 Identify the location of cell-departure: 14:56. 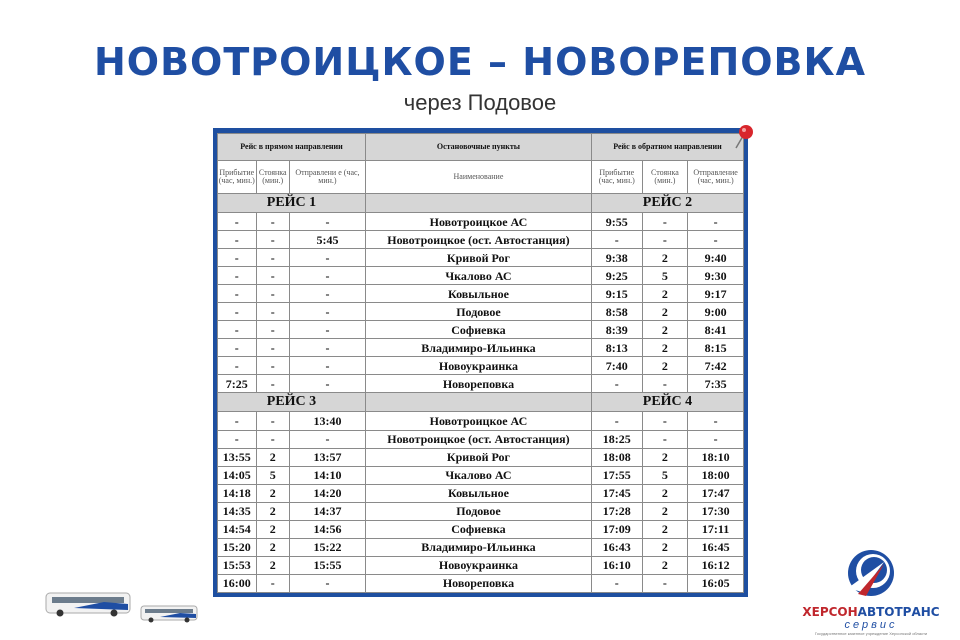
(327, 529).